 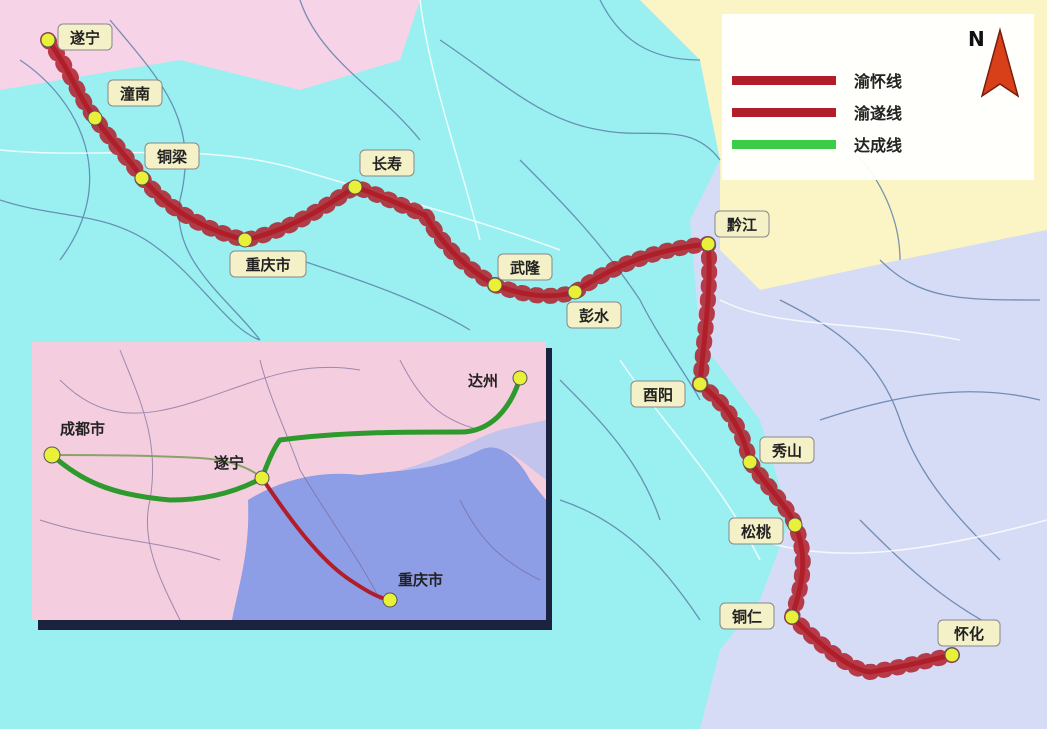 I want to click on legend-swatch-yuhuai, so click(x=784, y=80).